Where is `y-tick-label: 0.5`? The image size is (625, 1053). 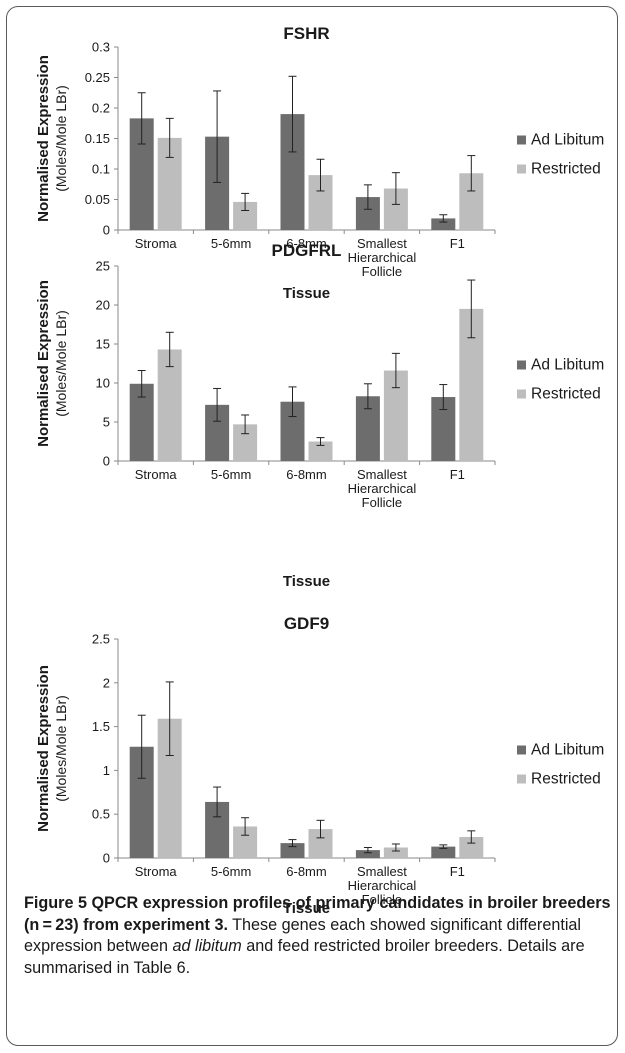 y-tick-label: 0.5 is located at coordinates (101, 814).